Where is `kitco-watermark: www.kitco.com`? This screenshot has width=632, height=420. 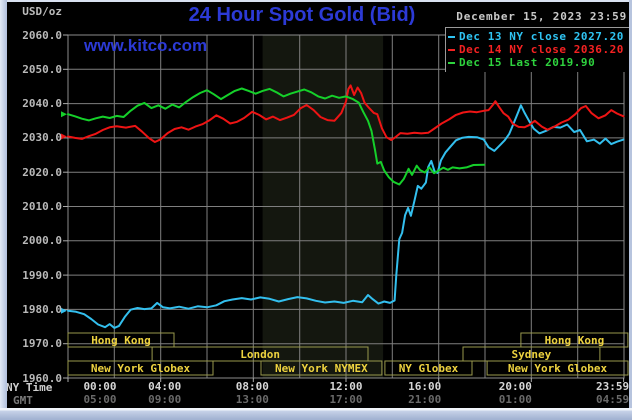 kitco-watermark: www.kitco.com is located at coordinates (146, 45).